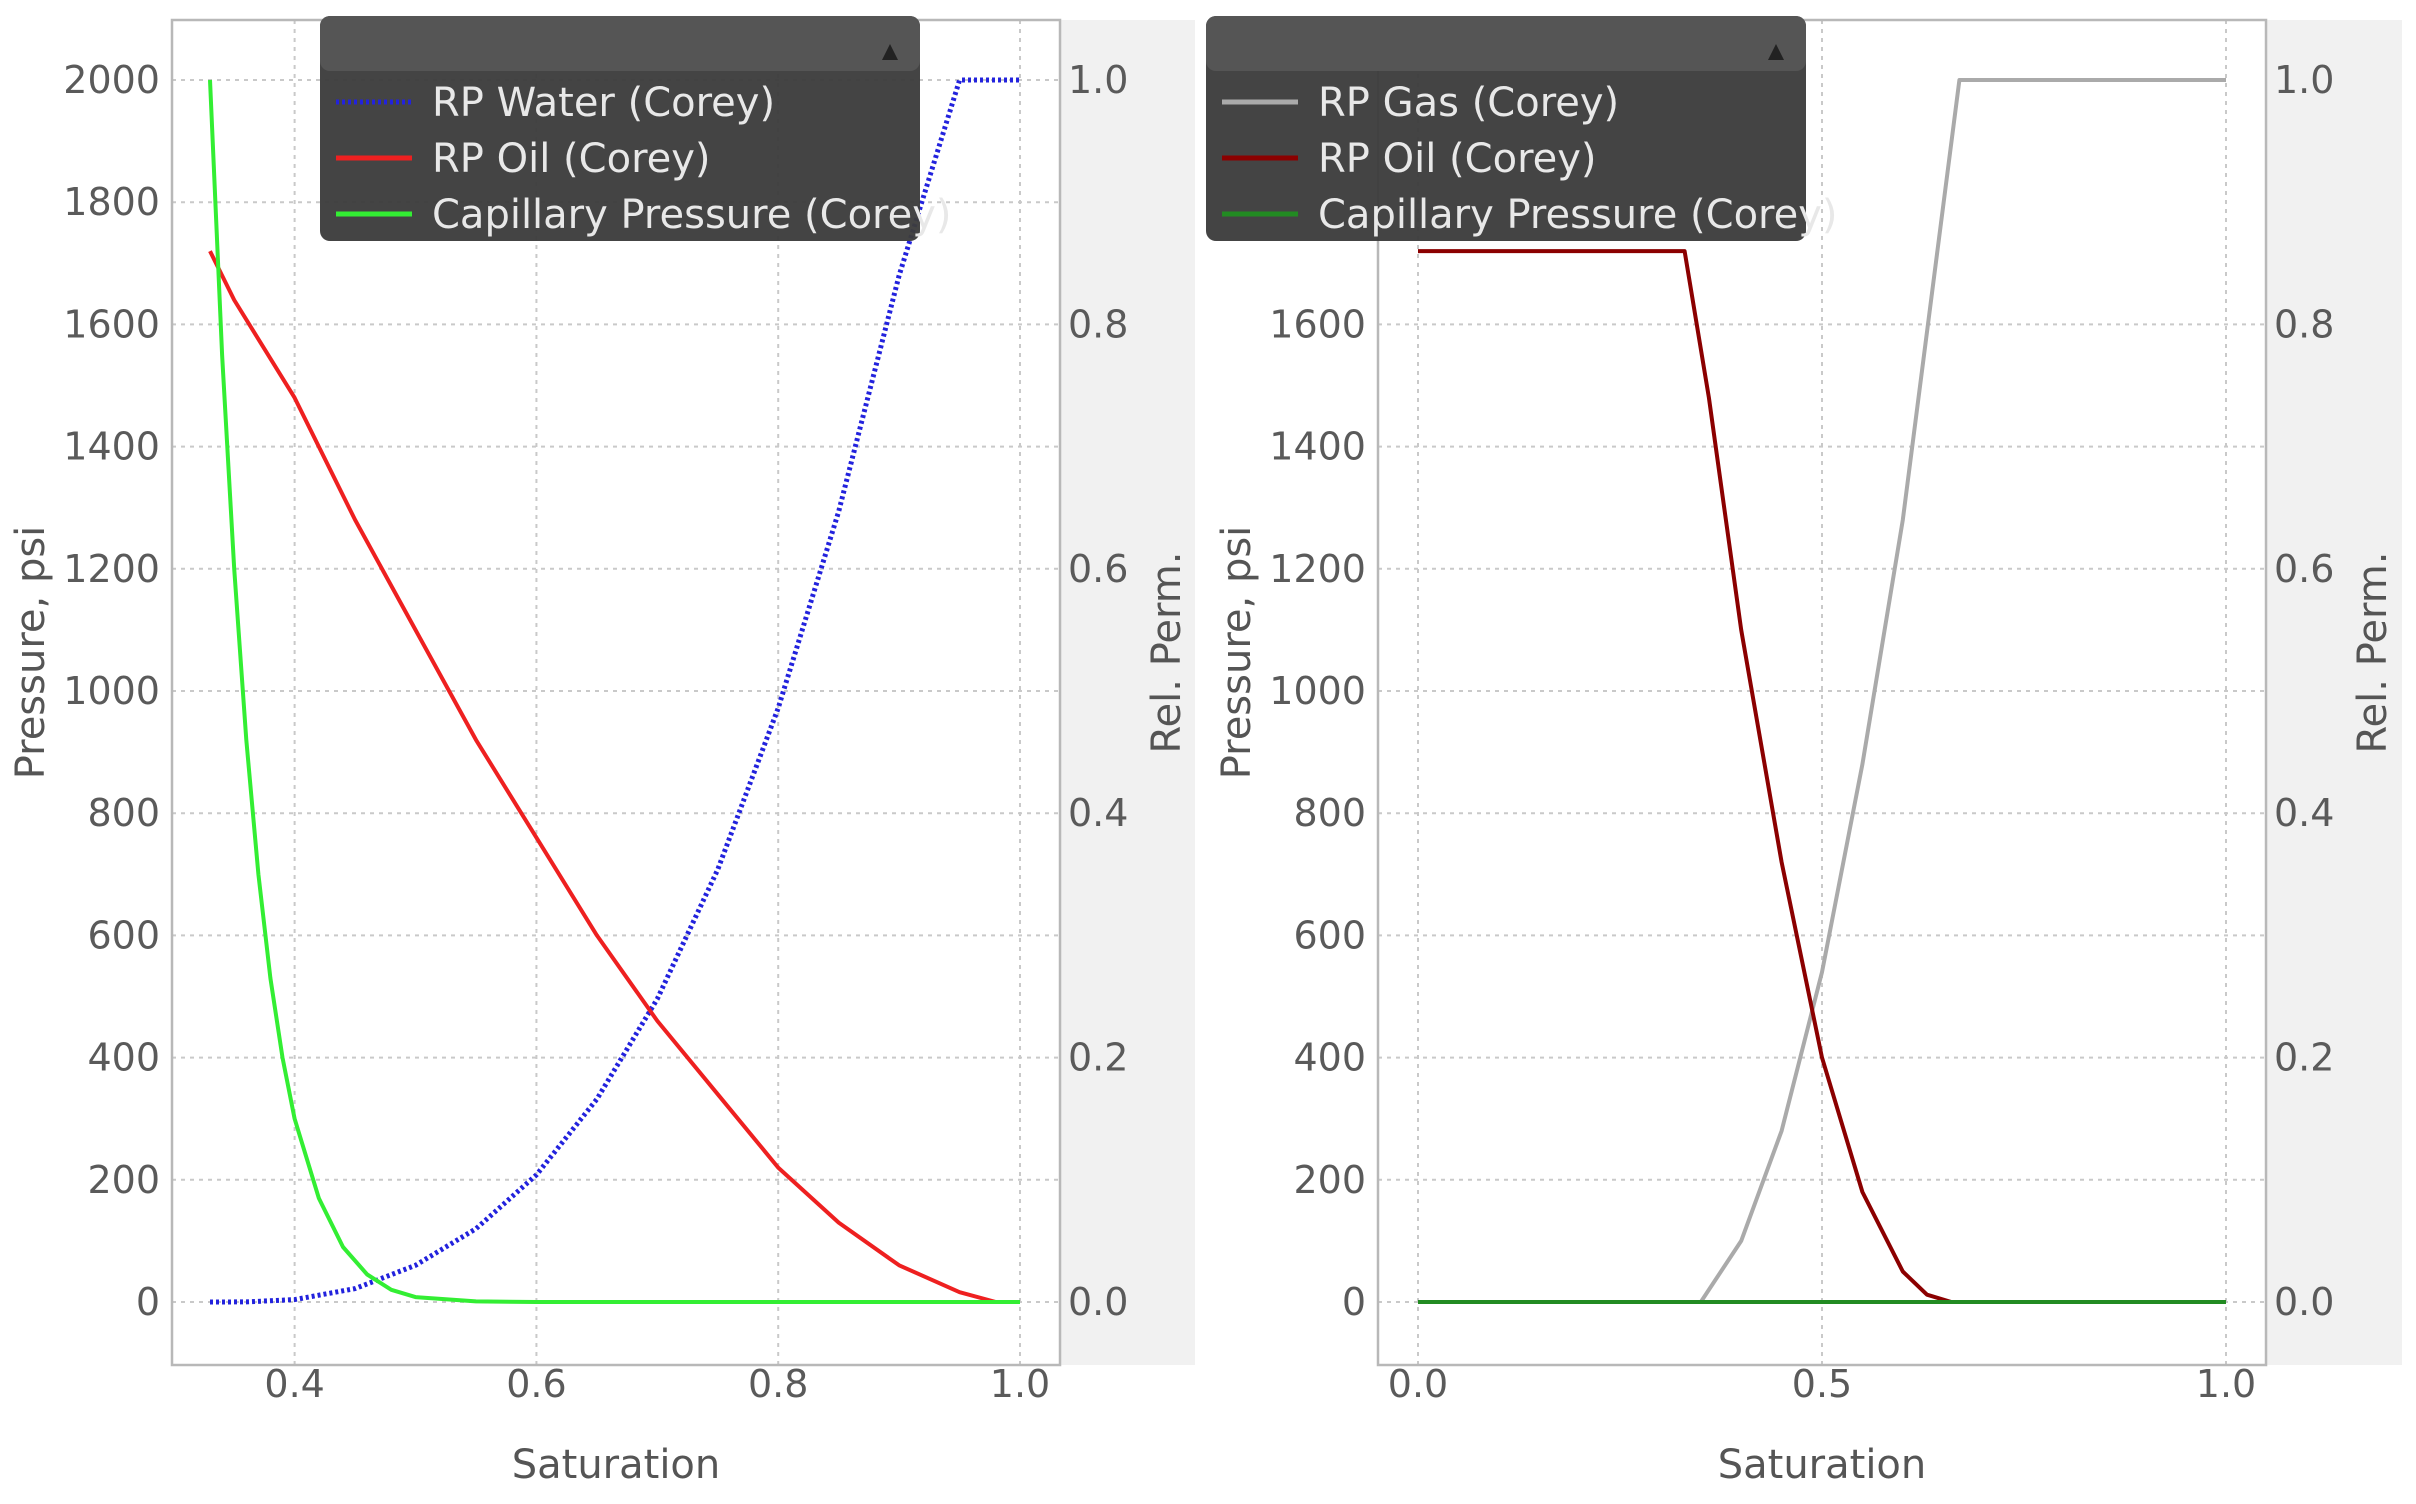  I want to click on y-tick-label: 2000, so click(111, 80).